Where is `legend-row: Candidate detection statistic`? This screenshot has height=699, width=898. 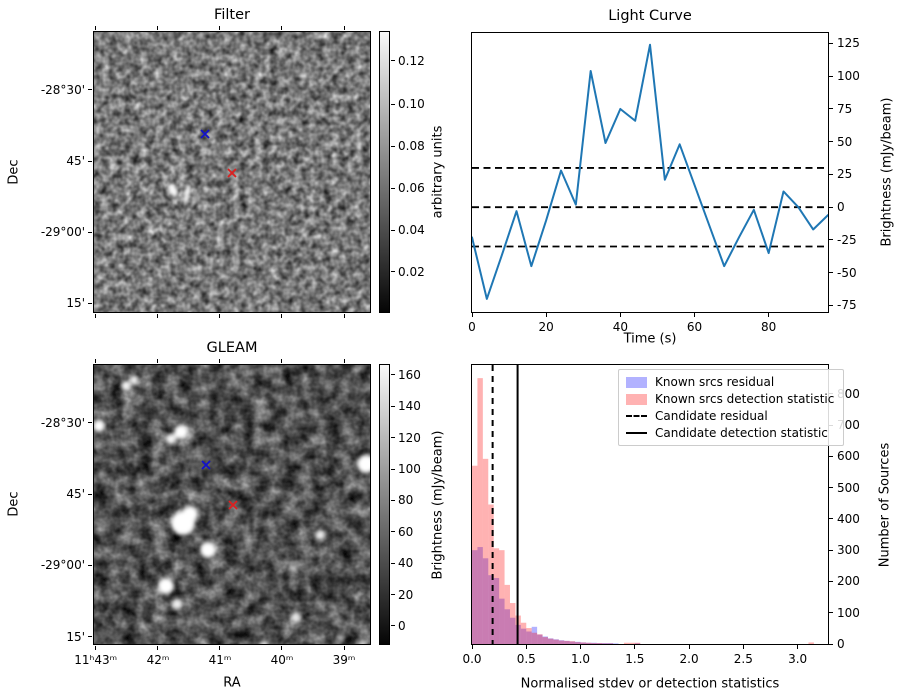
legend-row: Candidate detection statistic is located at coordinates (730, 433).